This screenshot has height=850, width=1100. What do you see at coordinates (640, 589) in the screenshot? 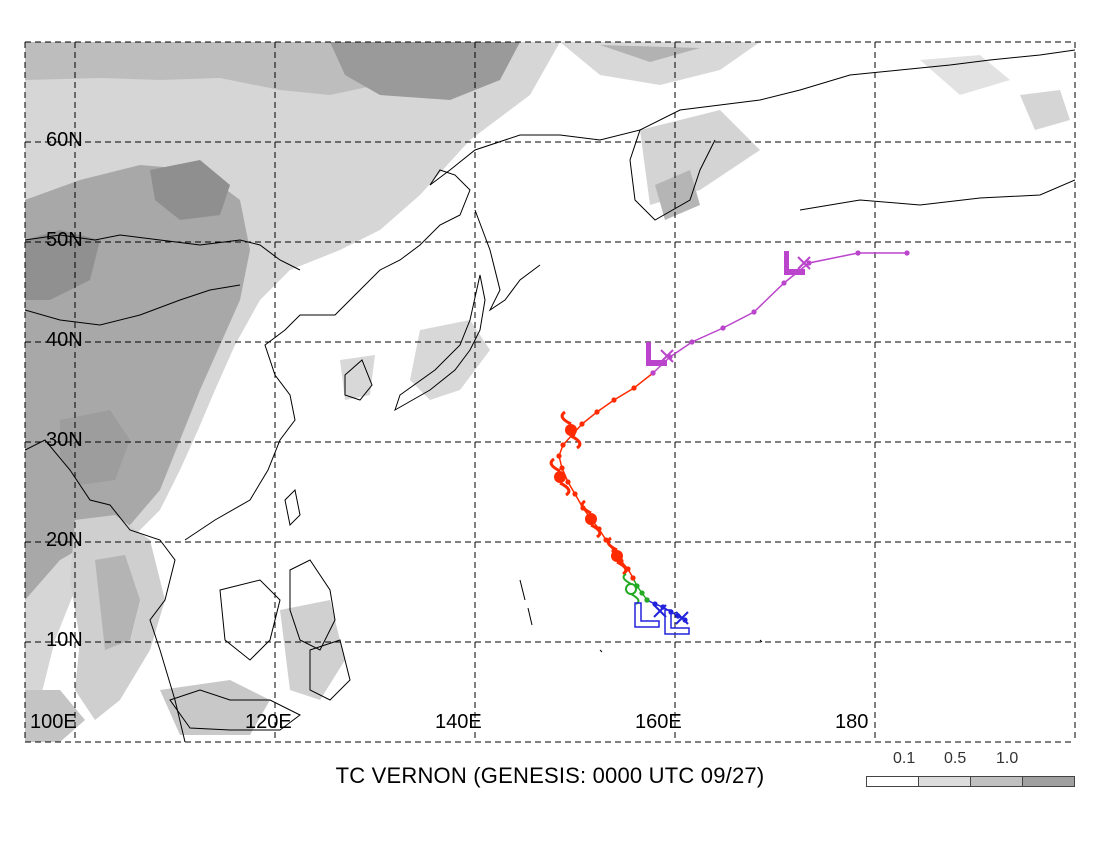
I see `track-line-storm` at bounding box center [640, 589].